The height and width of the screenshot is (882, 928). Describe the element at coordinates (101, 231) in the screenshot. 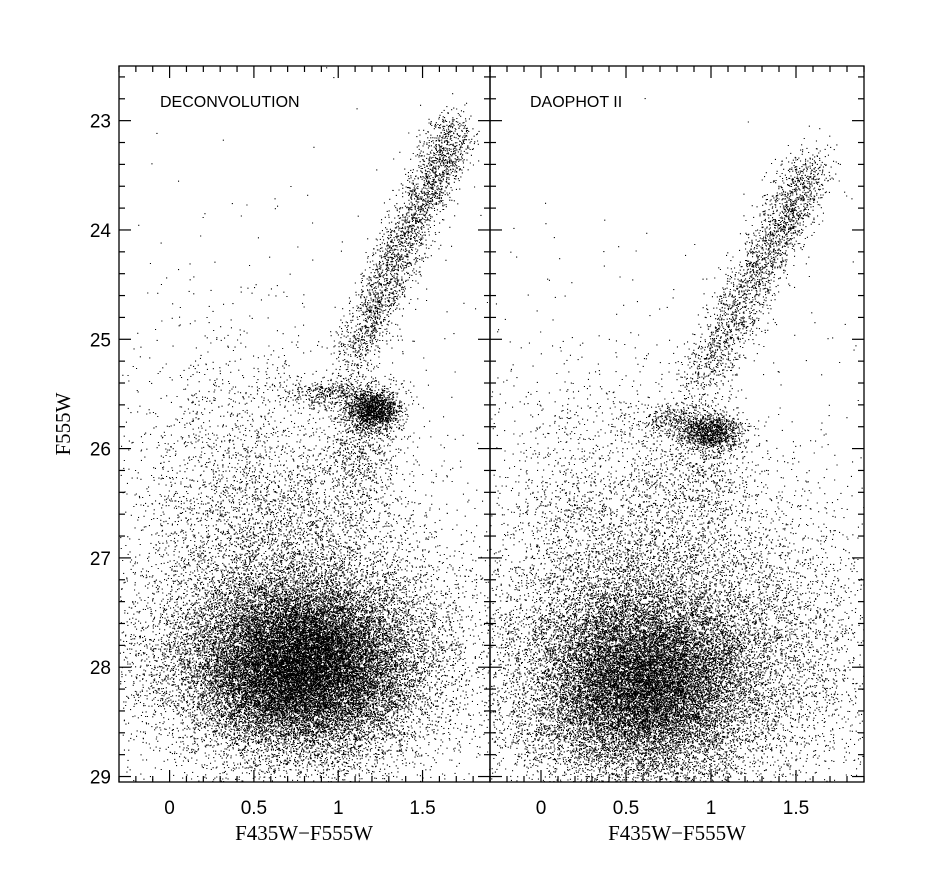

I see `y-tick-label: 24` at that location.